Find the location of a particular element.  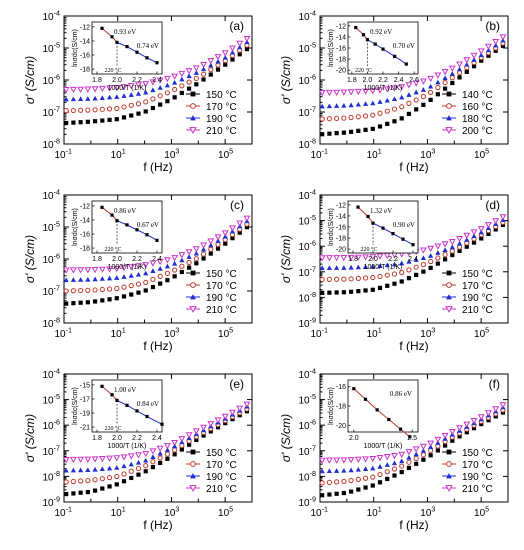

x-tick-label: 10¹ is located at coordinates (118, 333).